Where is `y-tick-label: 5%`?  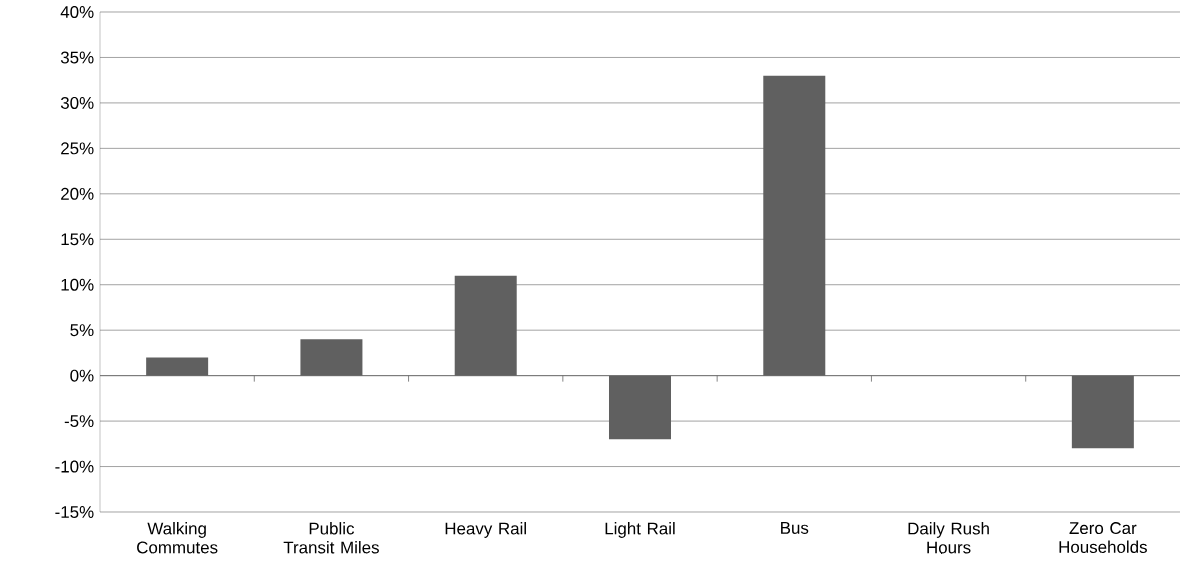 y-tick-label: 5% is located at coordinates (82, 330).